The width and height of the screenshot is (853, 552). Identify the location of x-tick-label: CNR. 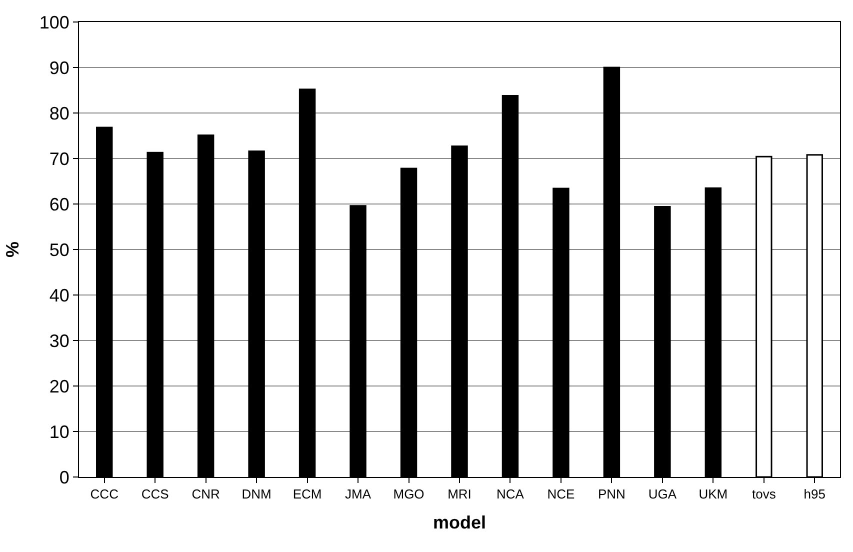
(206, 494).